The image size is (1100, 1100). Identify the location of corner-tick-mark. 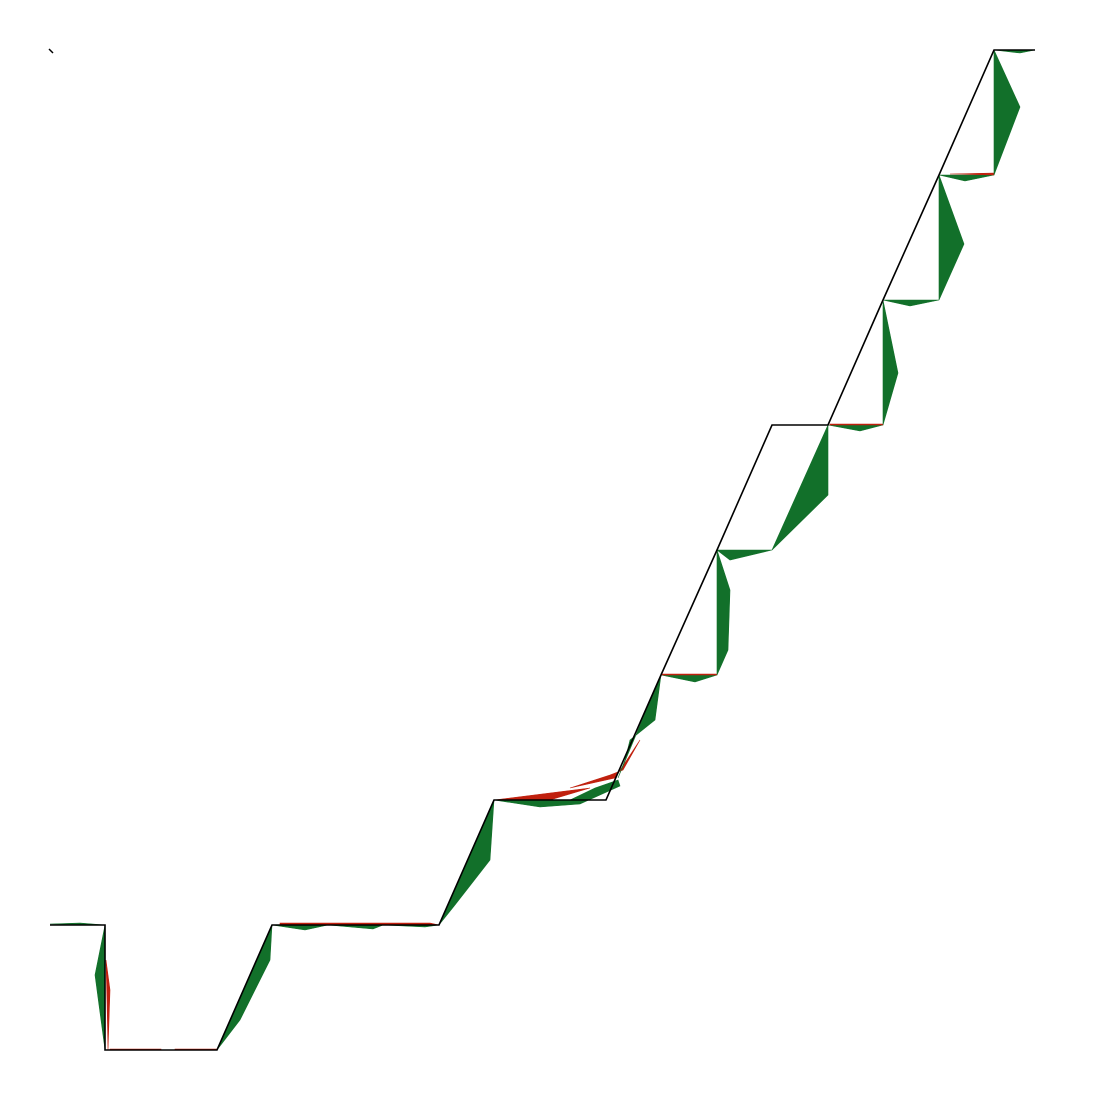
(51, 51).